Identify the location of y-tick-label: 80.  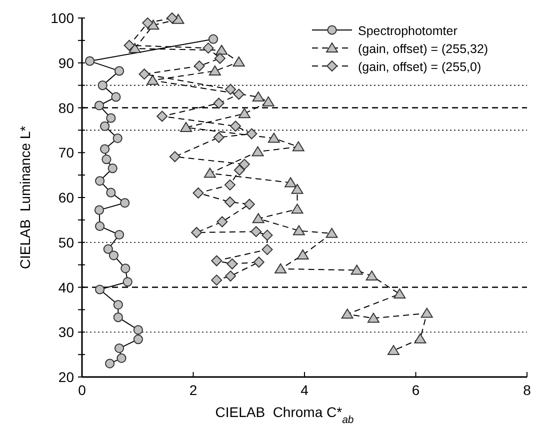
(66, 108).